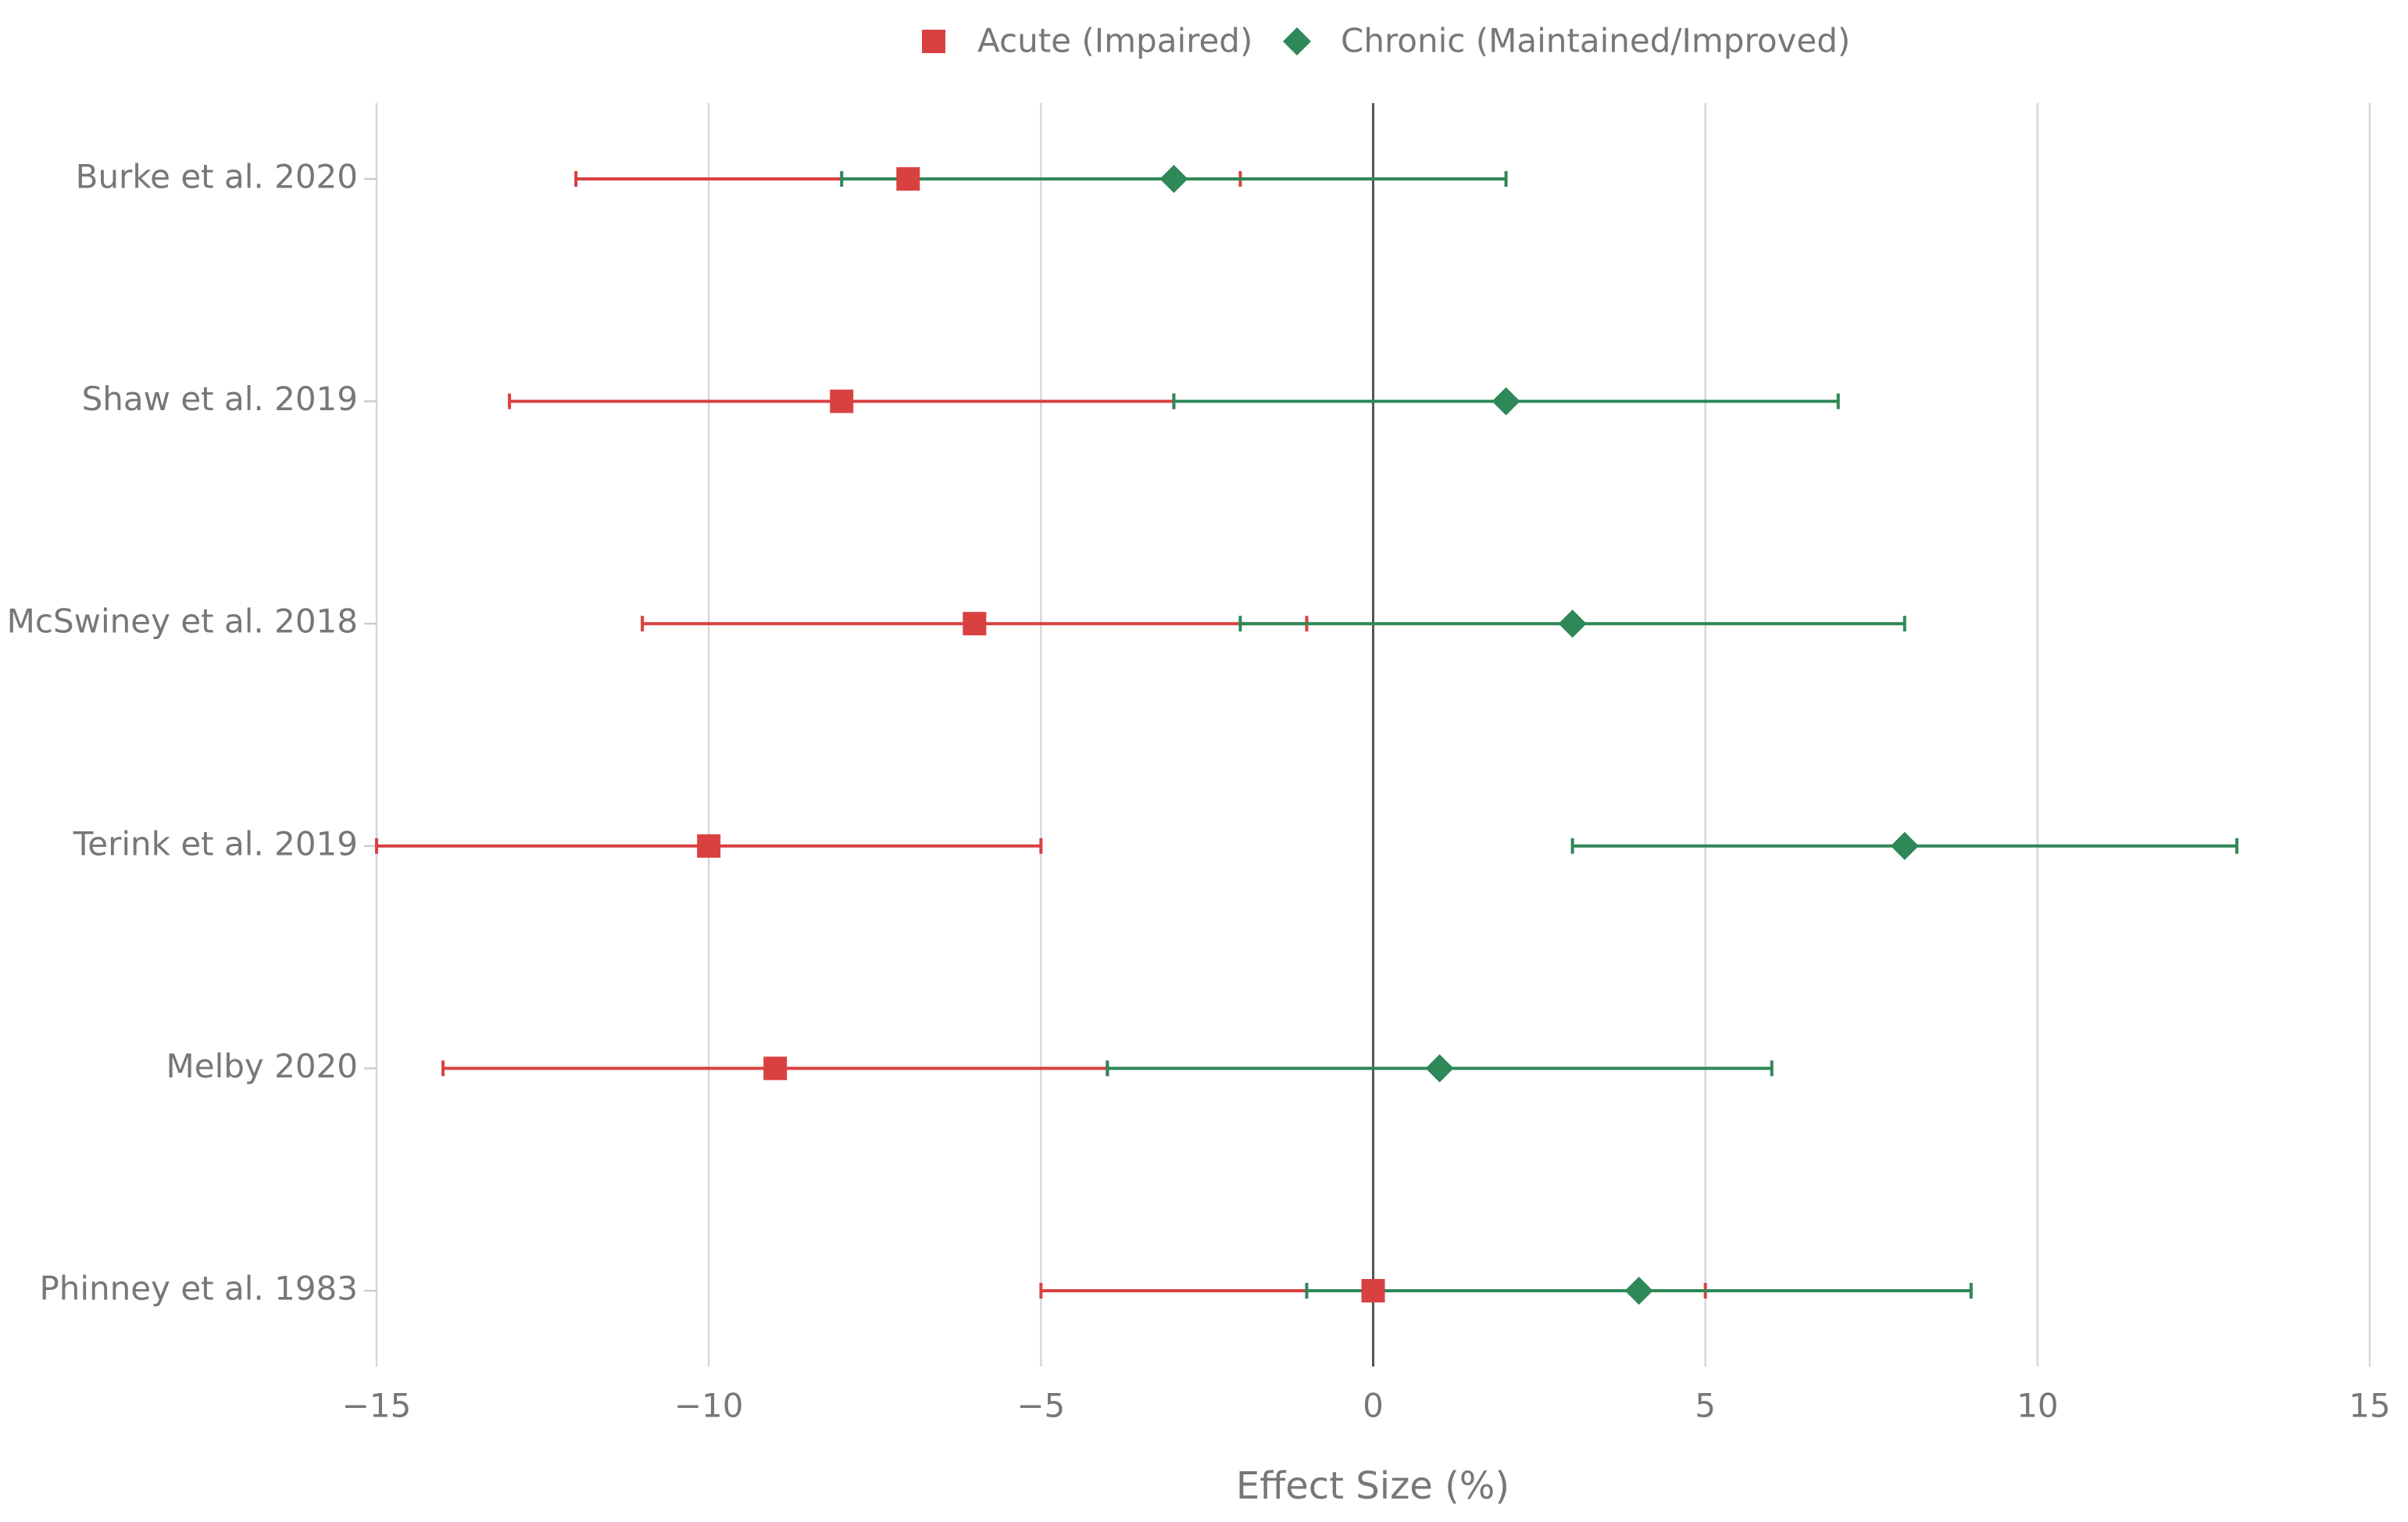 This screenshot has width=2408, height=1522. Describe the element at coordinates (182, 622) in the screenshot. I see `y-tick-label: McSwiney et al. 2018` at that location.